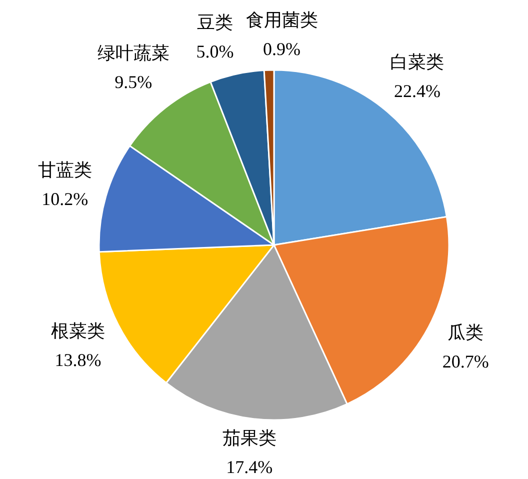 This screenshot has width=528, height=479. What do you see at coordinates (78, 330) in the screenshot?
I see `slice-label: 根菜类` at bounding box center [78, 330].